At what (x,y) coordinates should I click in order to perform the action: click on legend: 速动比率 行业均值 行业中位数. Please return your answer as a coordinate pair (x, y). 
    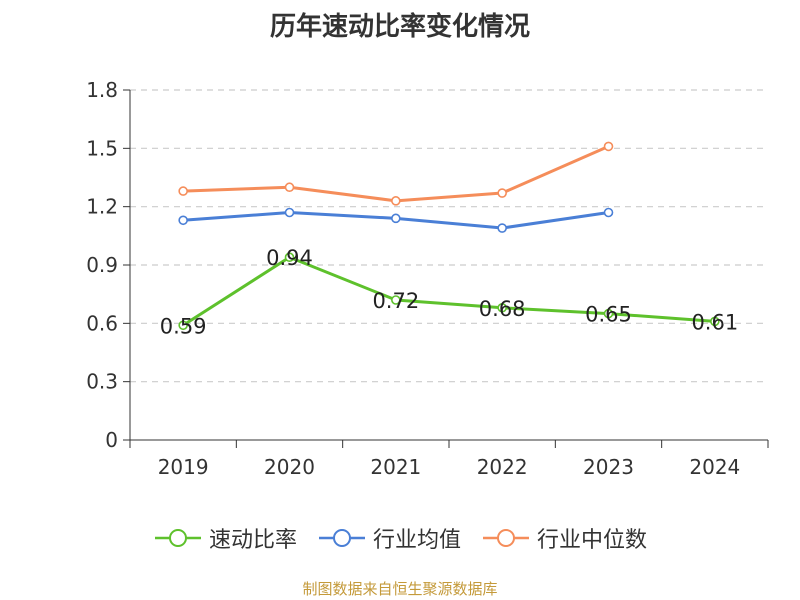
    Looking at the image, I should click on (400, 538).